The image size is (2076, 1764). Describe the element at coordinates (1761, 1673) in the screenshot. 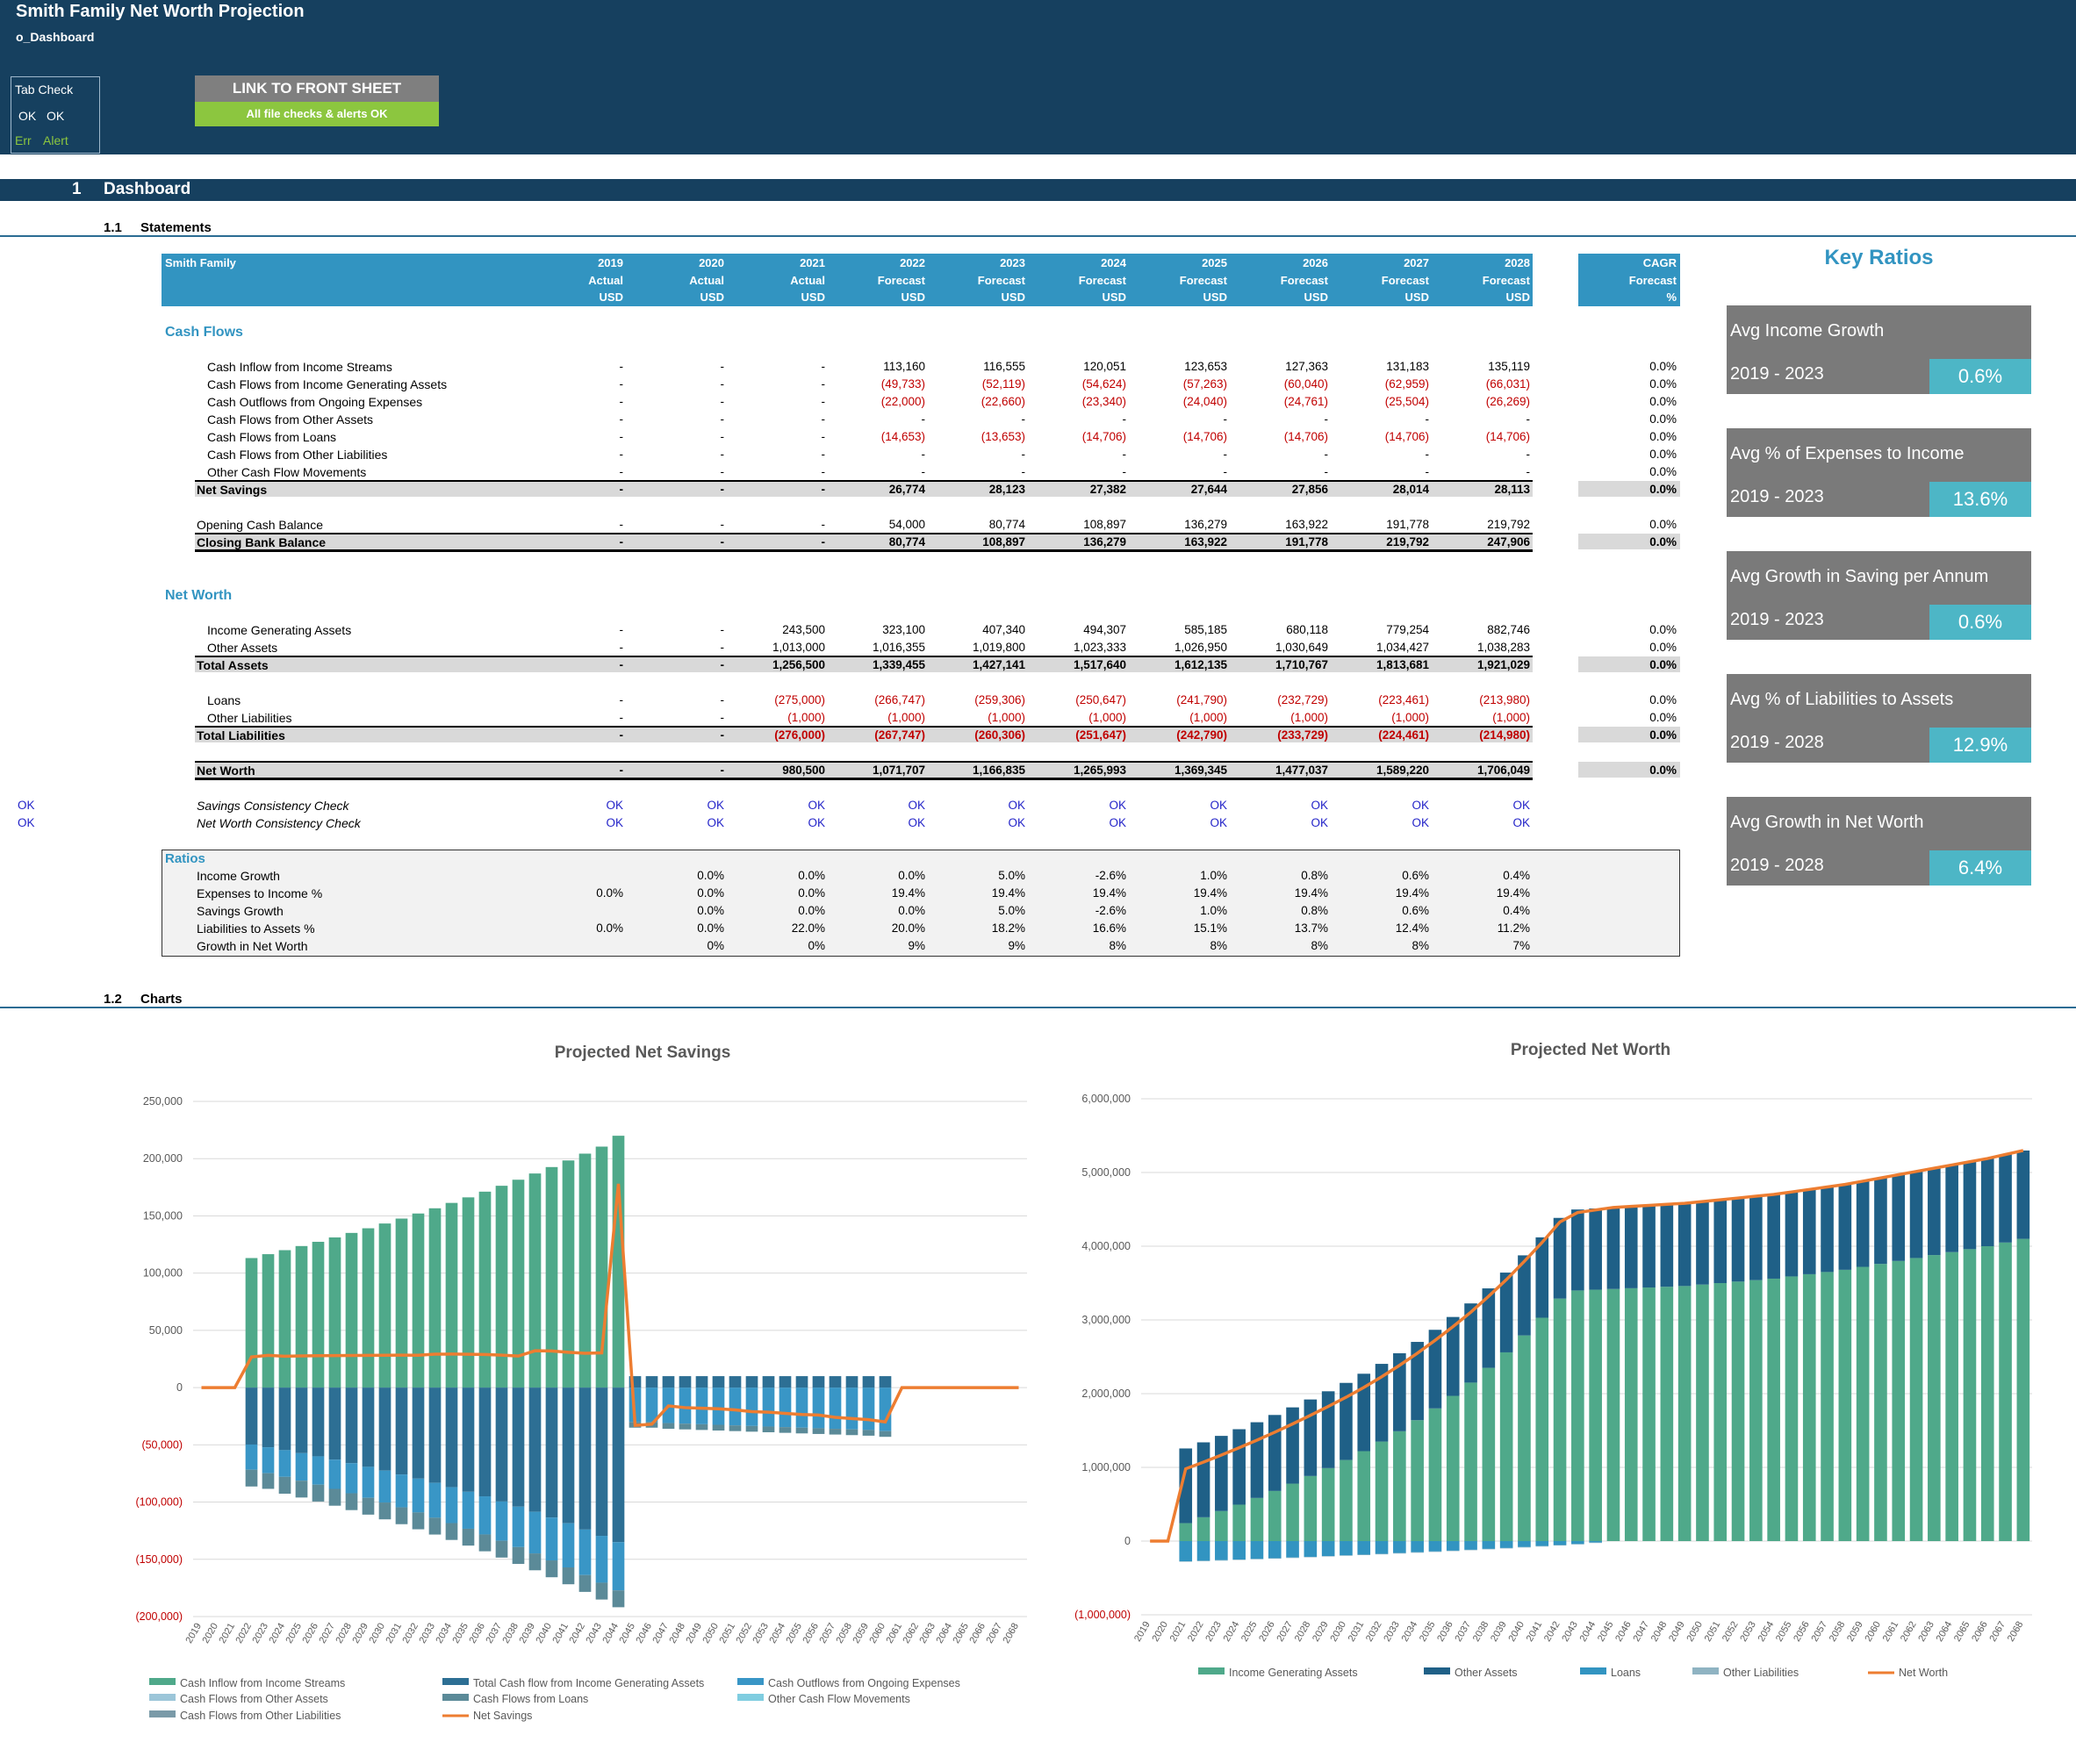

I see `legend-label: Other Liabilities` at that location.